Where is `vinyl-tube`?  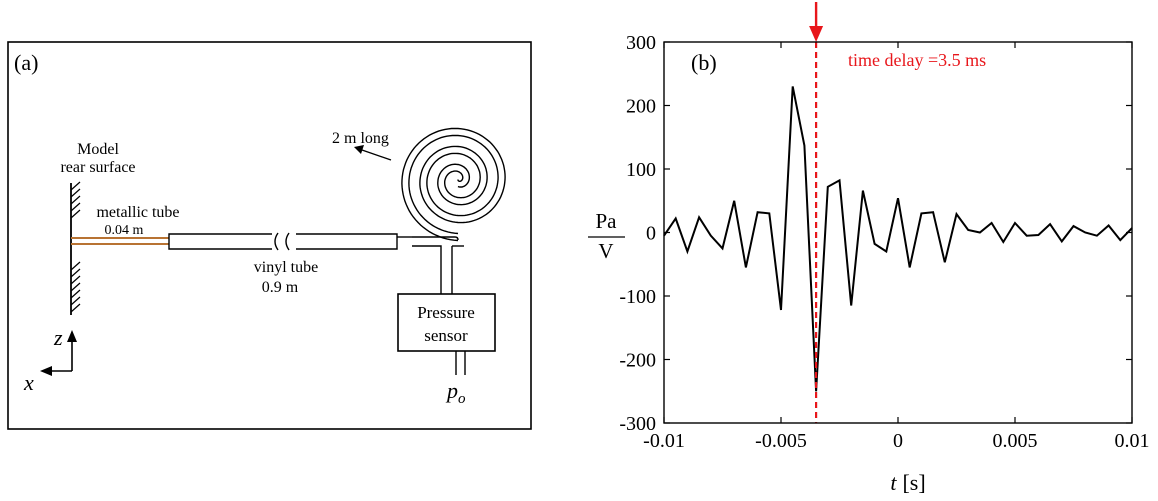
vinyl-tube is located at coordinates (290, 241).